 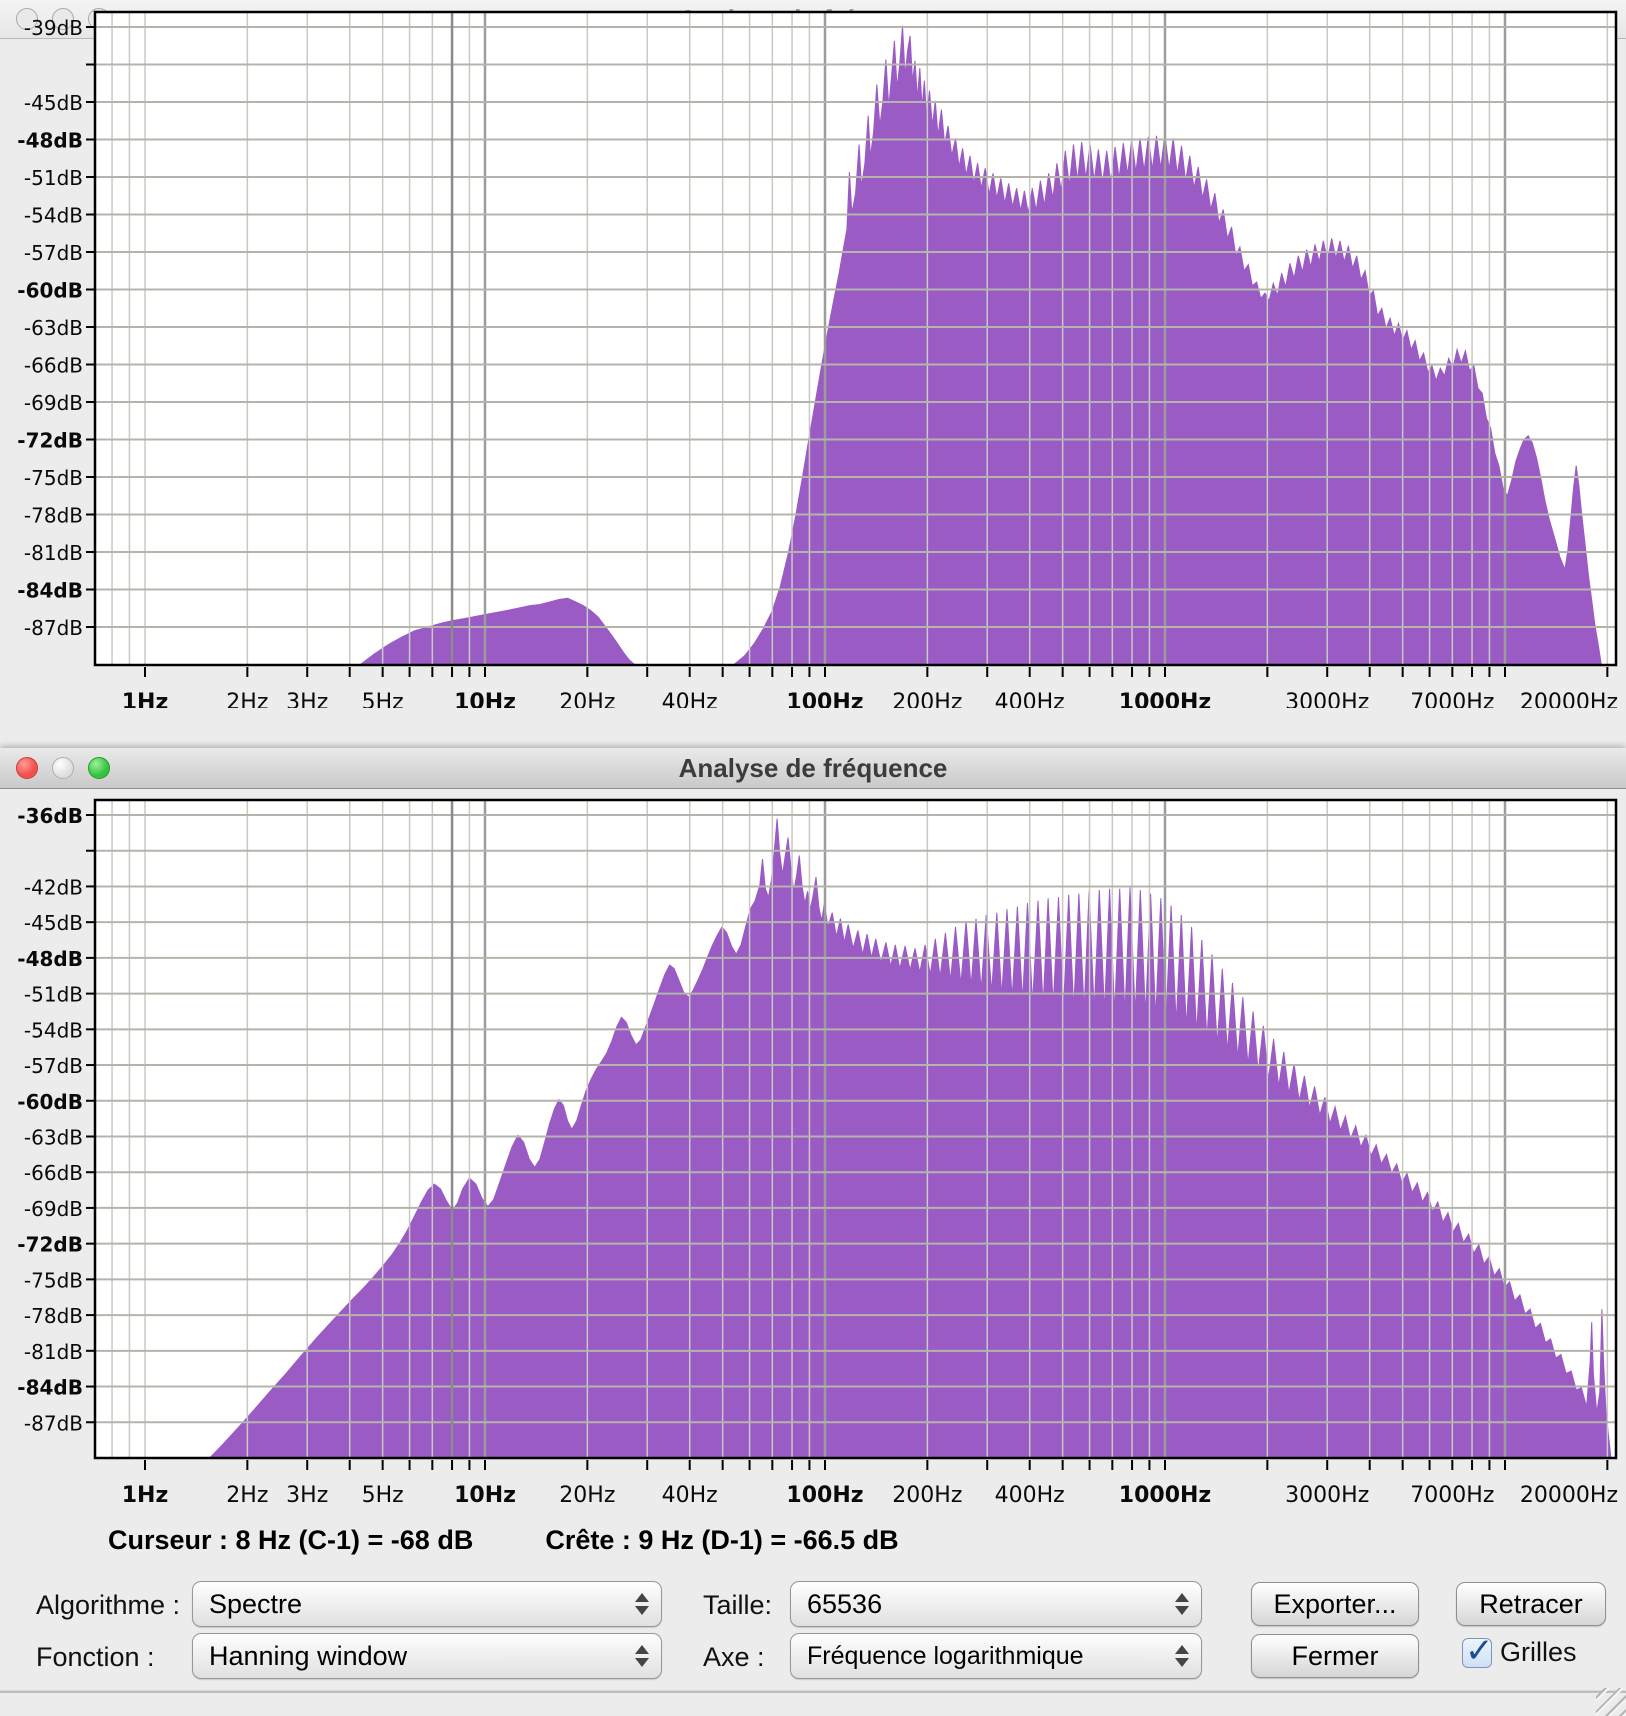 What do you see at coordinates (1478, 1651) in the screenshot?
I see `grids-checkbox: ✓` at bounding box center [1478, 1651].